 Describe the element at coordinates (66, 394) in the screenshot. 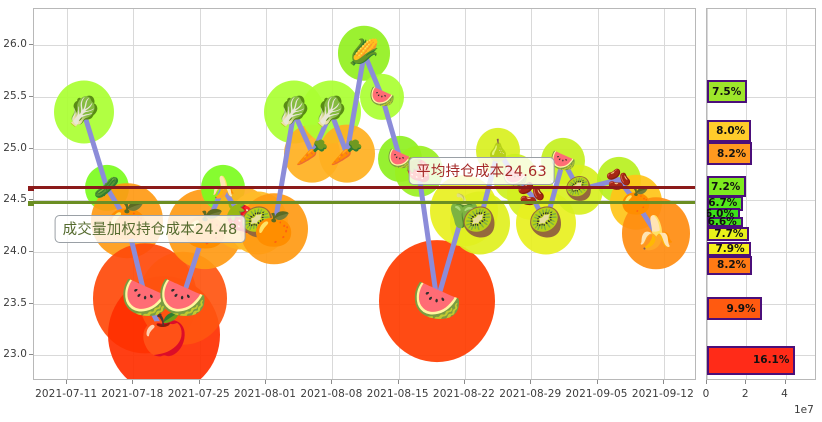

I see `price-x-tick-label: 2021-07-11` at that location.